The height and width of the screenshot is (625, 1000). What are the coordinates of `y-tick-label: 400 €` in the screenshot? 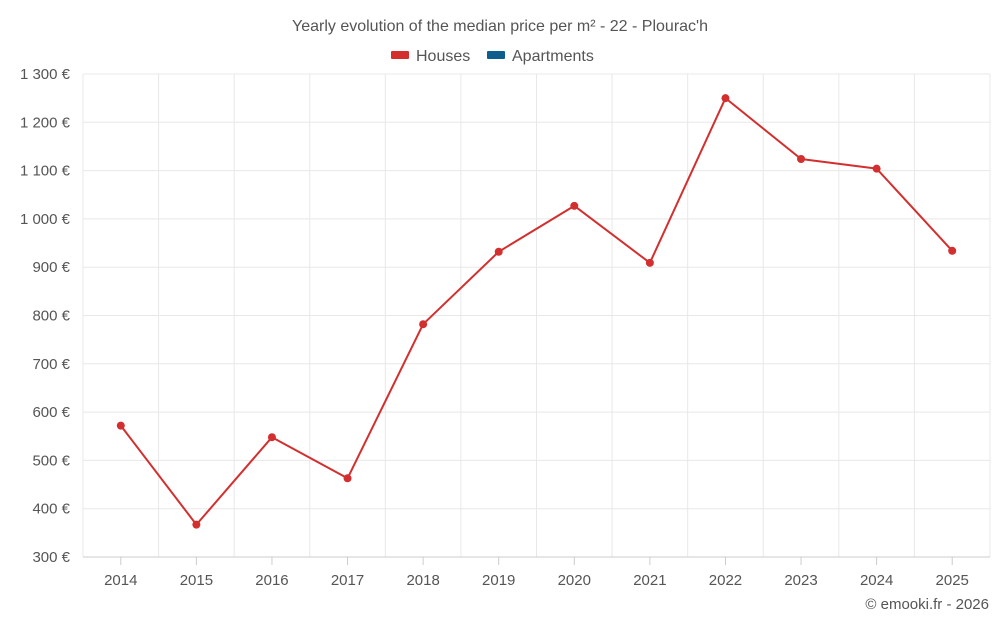 It's located at (51, 509).